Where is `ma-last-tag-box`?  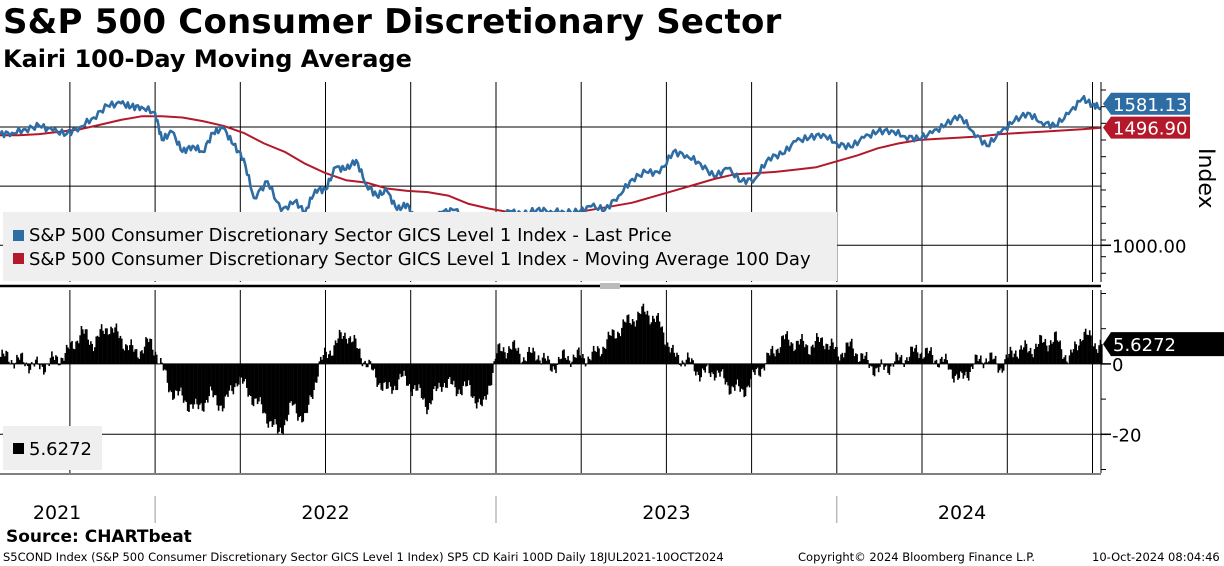
ma-last-tag-box is located at coordinates (1146, 127).